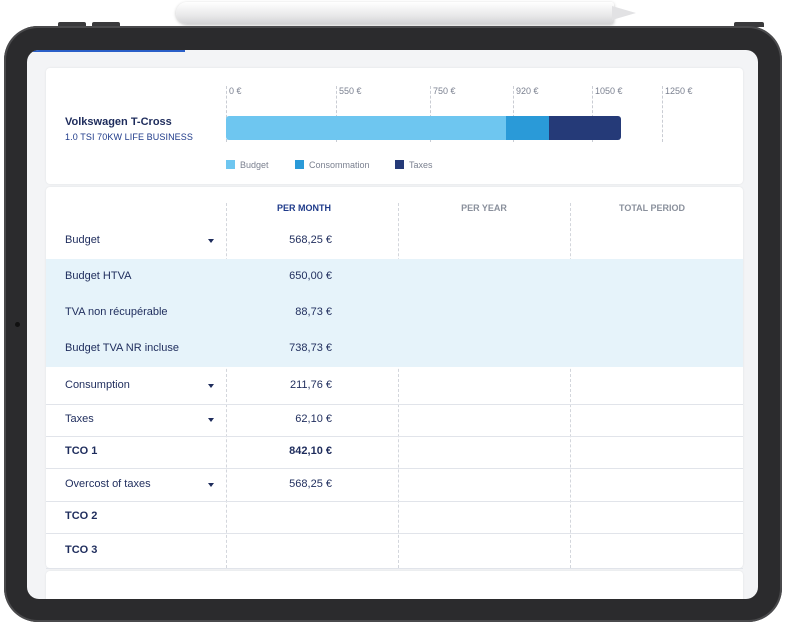  I want to click on x-tick-text: 920 €, so click(527, 91).